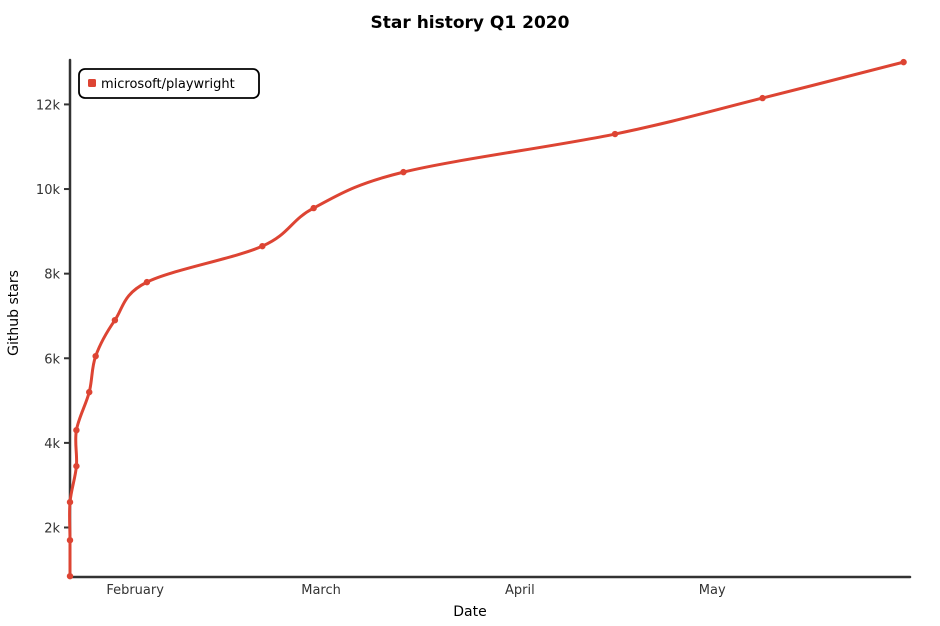 The height and width of the screenshot is (626, 940). I want to click on y-tick-label: 2k, so click(52, 529).